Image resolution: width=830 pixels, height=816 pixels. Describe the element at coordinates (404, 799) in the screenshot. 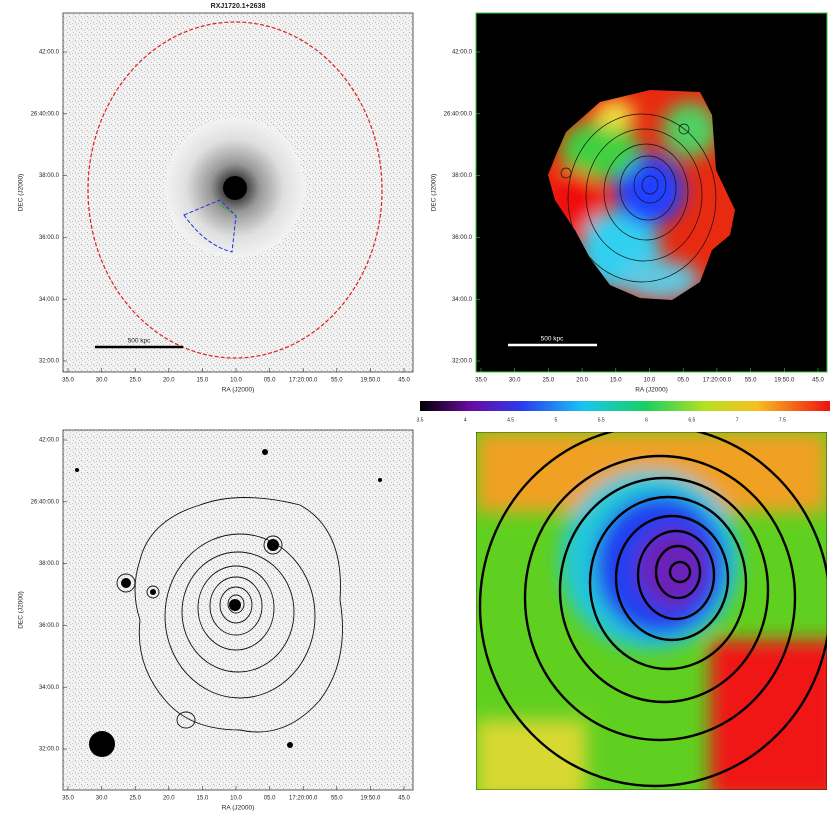

I see `x-tick-label: 45.0` at that location.